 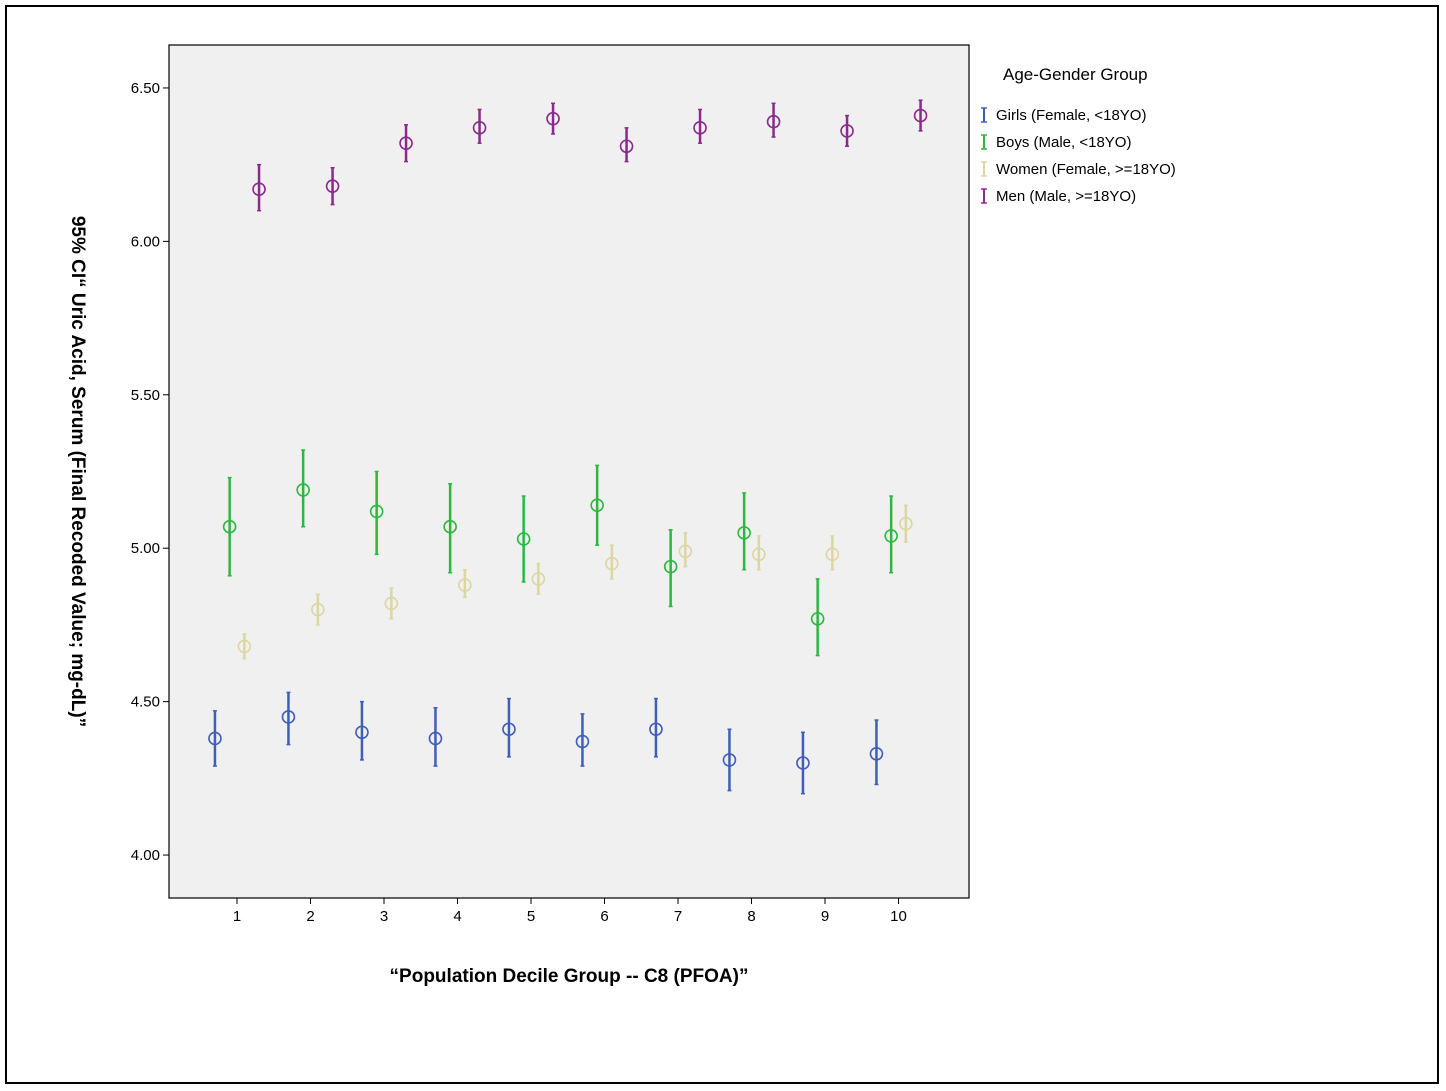 I want to click on x-tick-label: 7, so click(x=678, y=916).